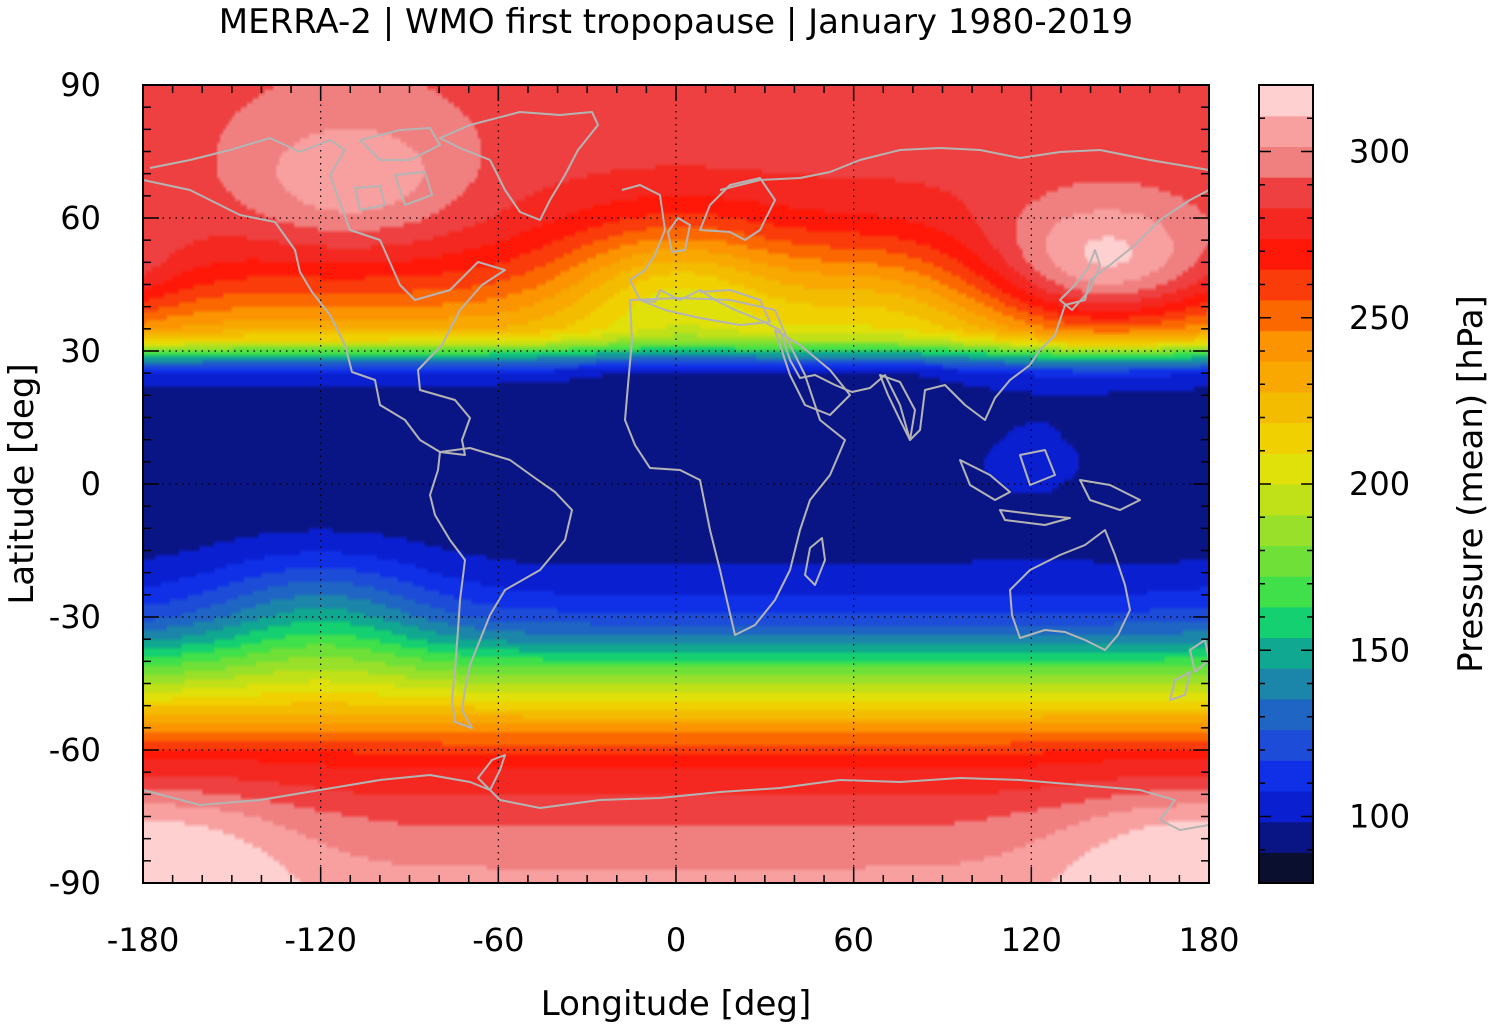 The width and height of the screenshot is (1493, 1029). I want to click on coastline-arabia, so click(812, 372).